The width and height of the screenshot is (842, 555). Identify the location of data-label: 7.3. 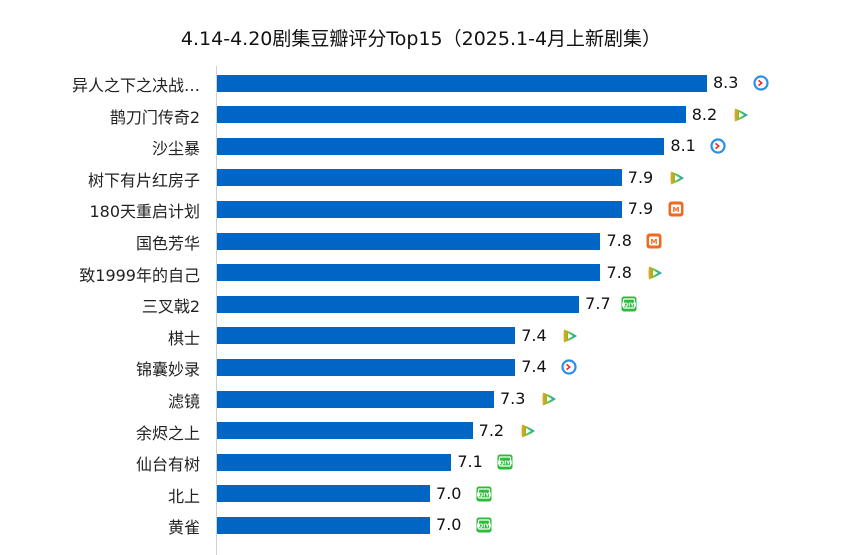
(512, 398).